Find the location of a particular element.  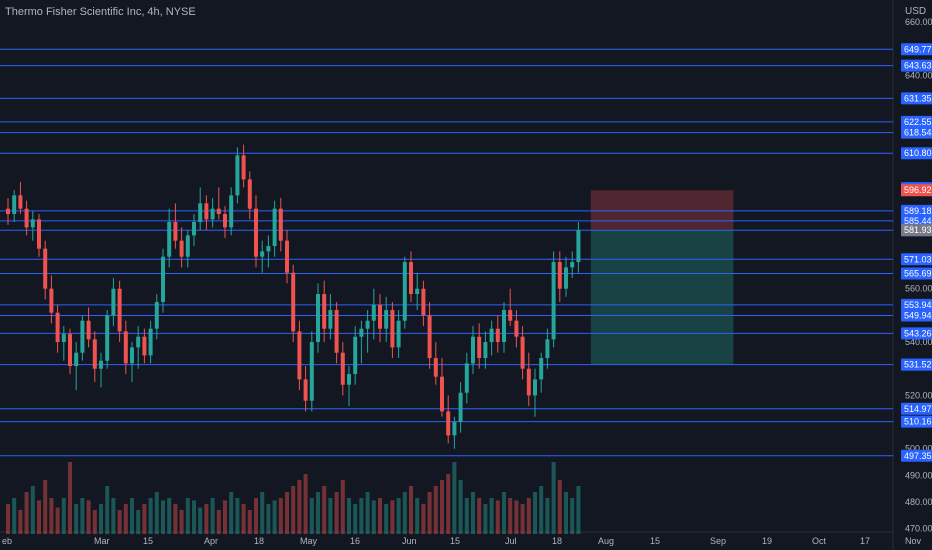

level-badge-label: 531.52 is located at coordinates (918, 365).